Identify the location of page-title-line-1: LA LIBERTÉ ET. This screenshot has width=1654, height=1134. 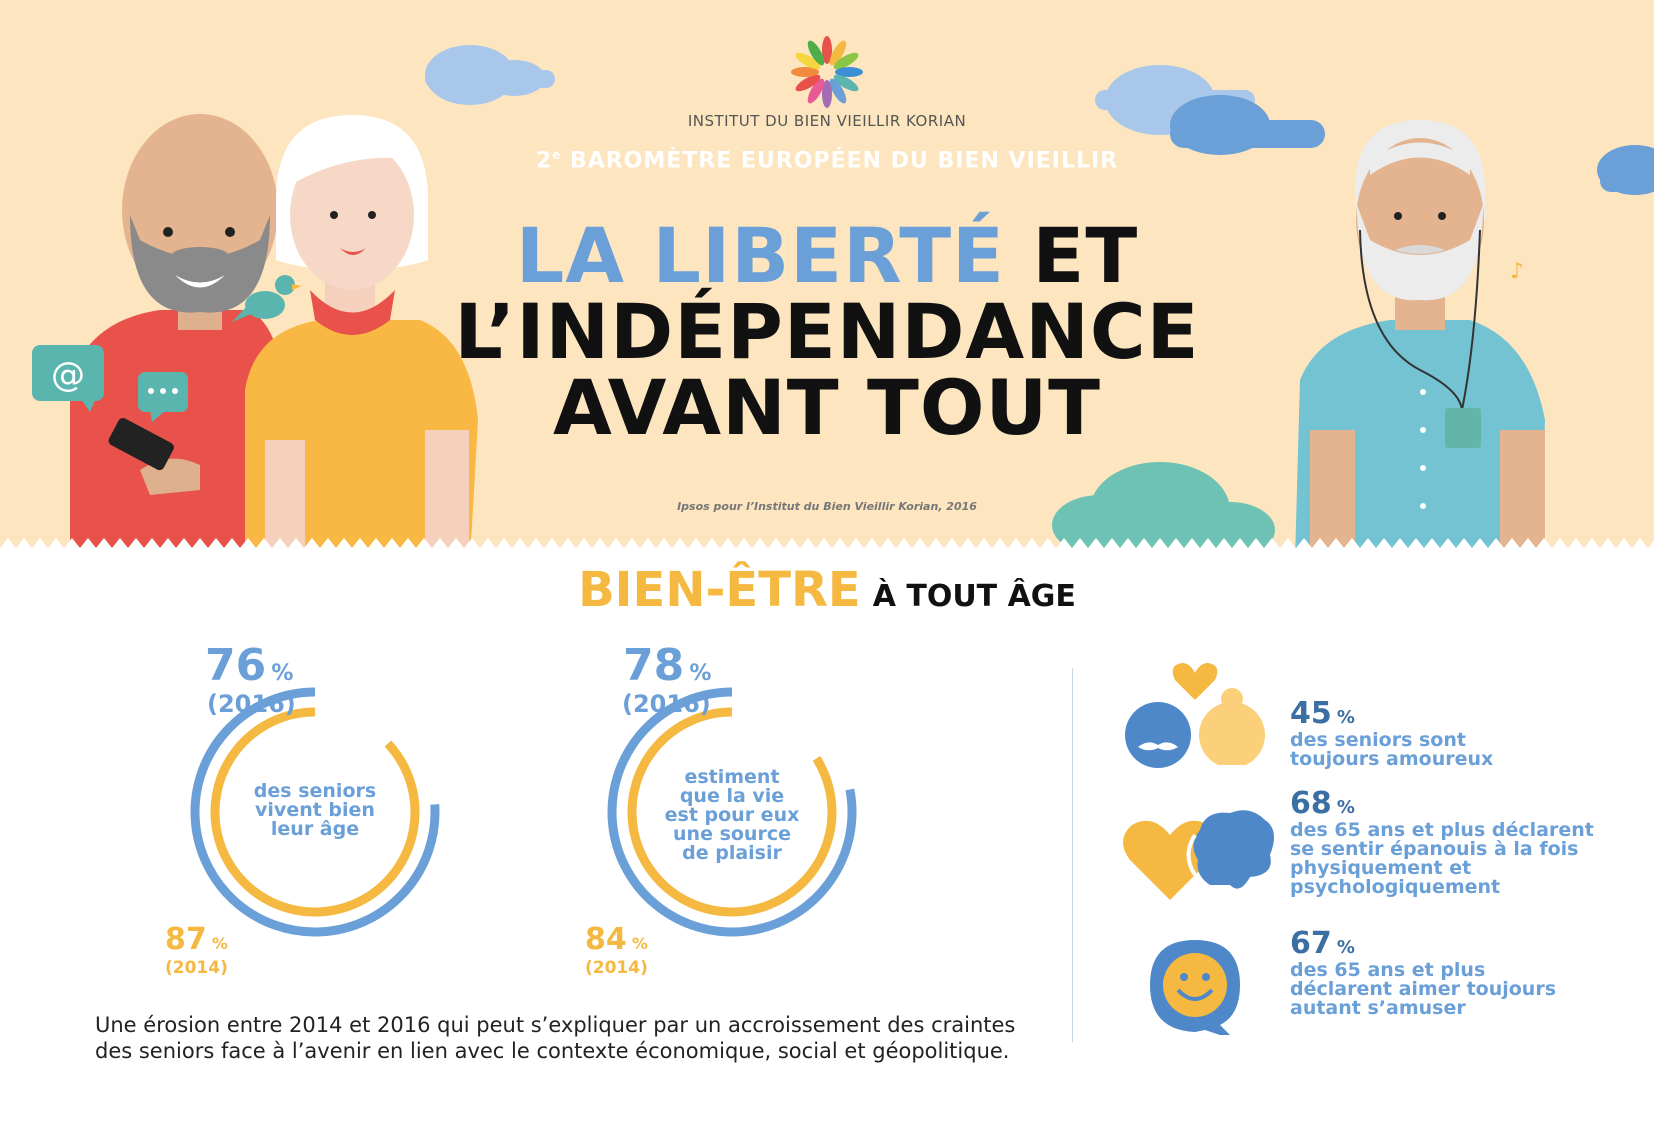
(827, 255).